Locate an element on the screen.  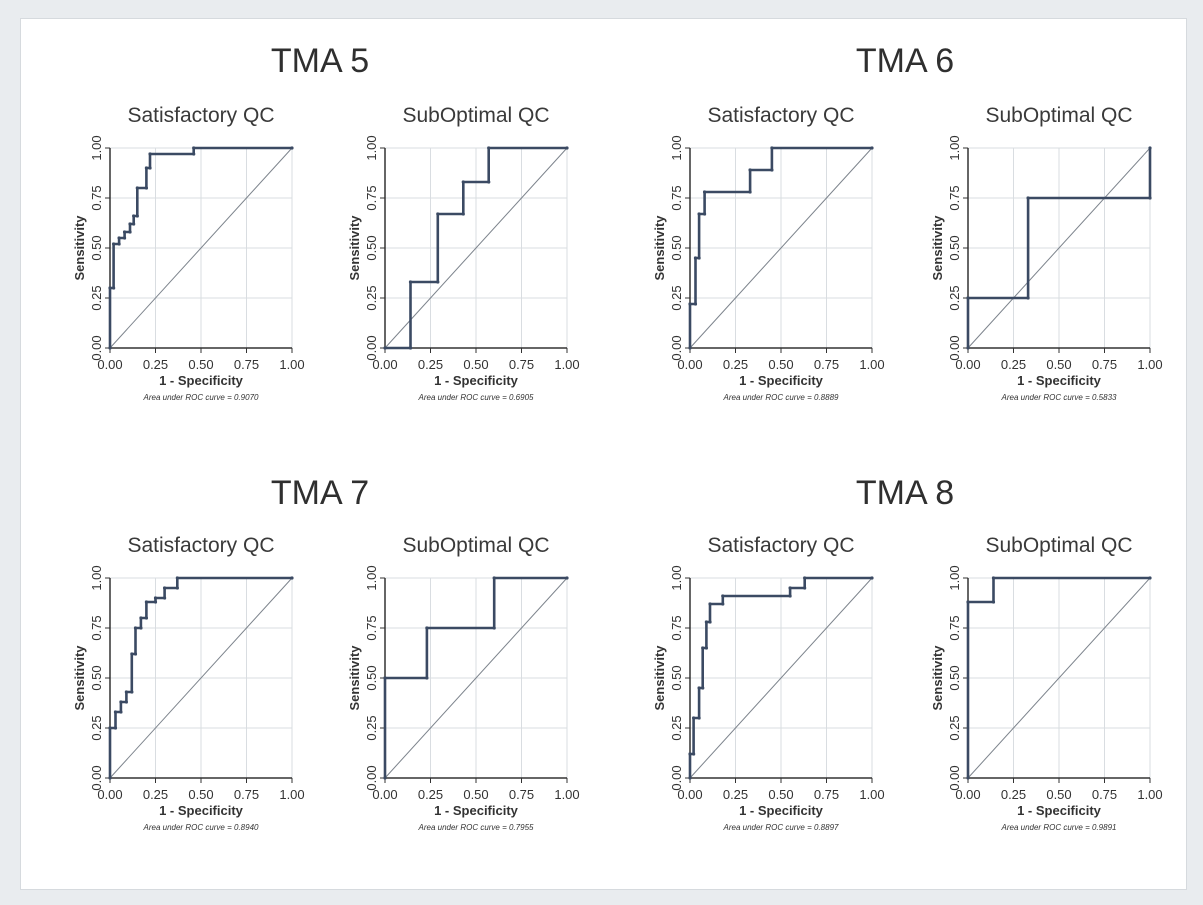
auc-label: Area under ROC curve = 0.9070 is located at coordinates (201, 397).